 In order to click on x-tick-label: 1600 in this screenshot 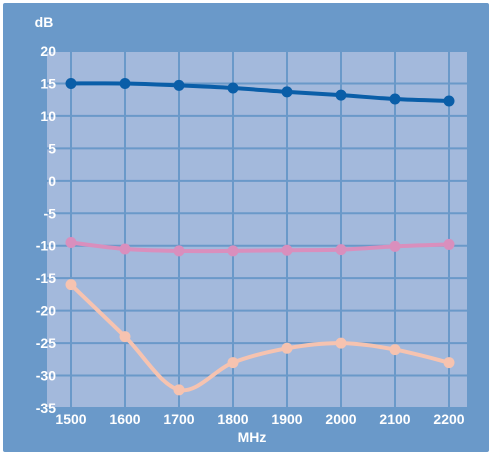, I will do `click(124, 419)`.